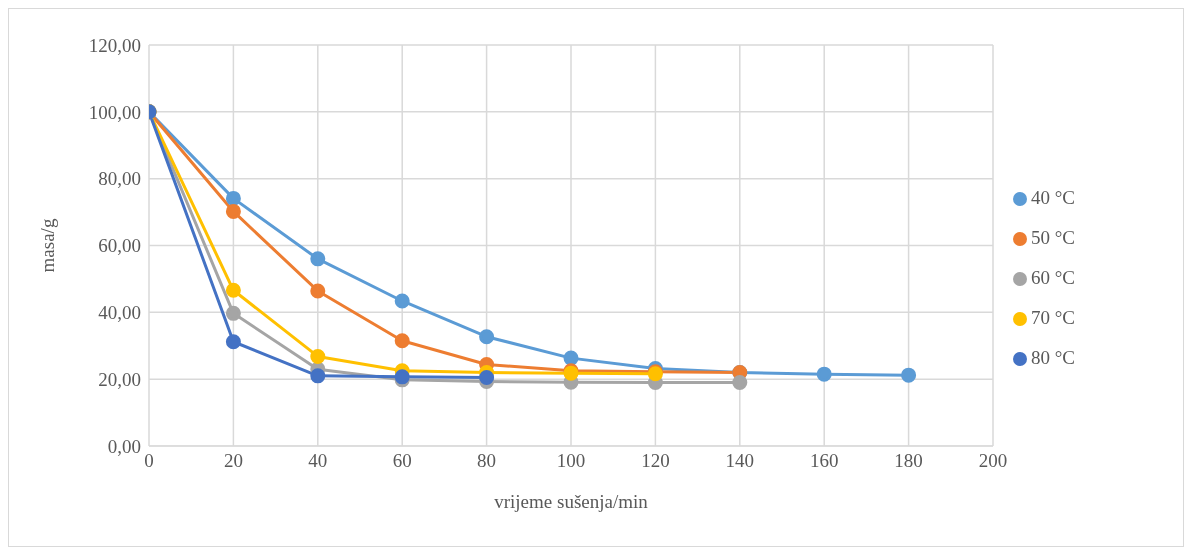 The image size is (1192, 555). Describe the element at coordinates (318, 461) in the screenshot. I see `x-tick-label: 40` at that location.